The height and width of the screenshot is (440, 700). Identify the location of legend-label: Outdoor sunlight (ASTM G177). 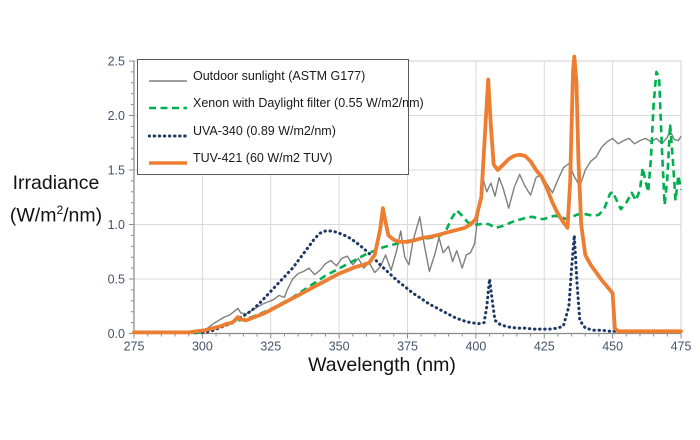
(279, 76).